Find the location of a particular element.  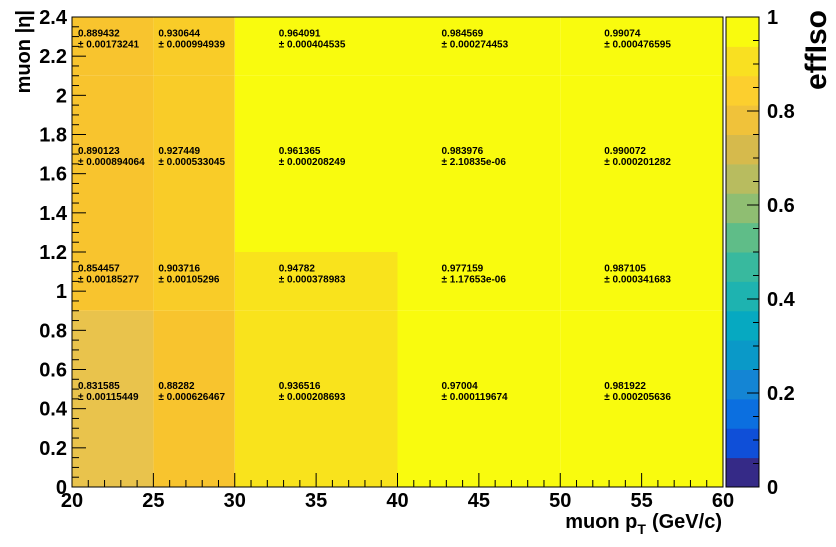

x-tick-label: 35 is located at coordinates (316, 501).